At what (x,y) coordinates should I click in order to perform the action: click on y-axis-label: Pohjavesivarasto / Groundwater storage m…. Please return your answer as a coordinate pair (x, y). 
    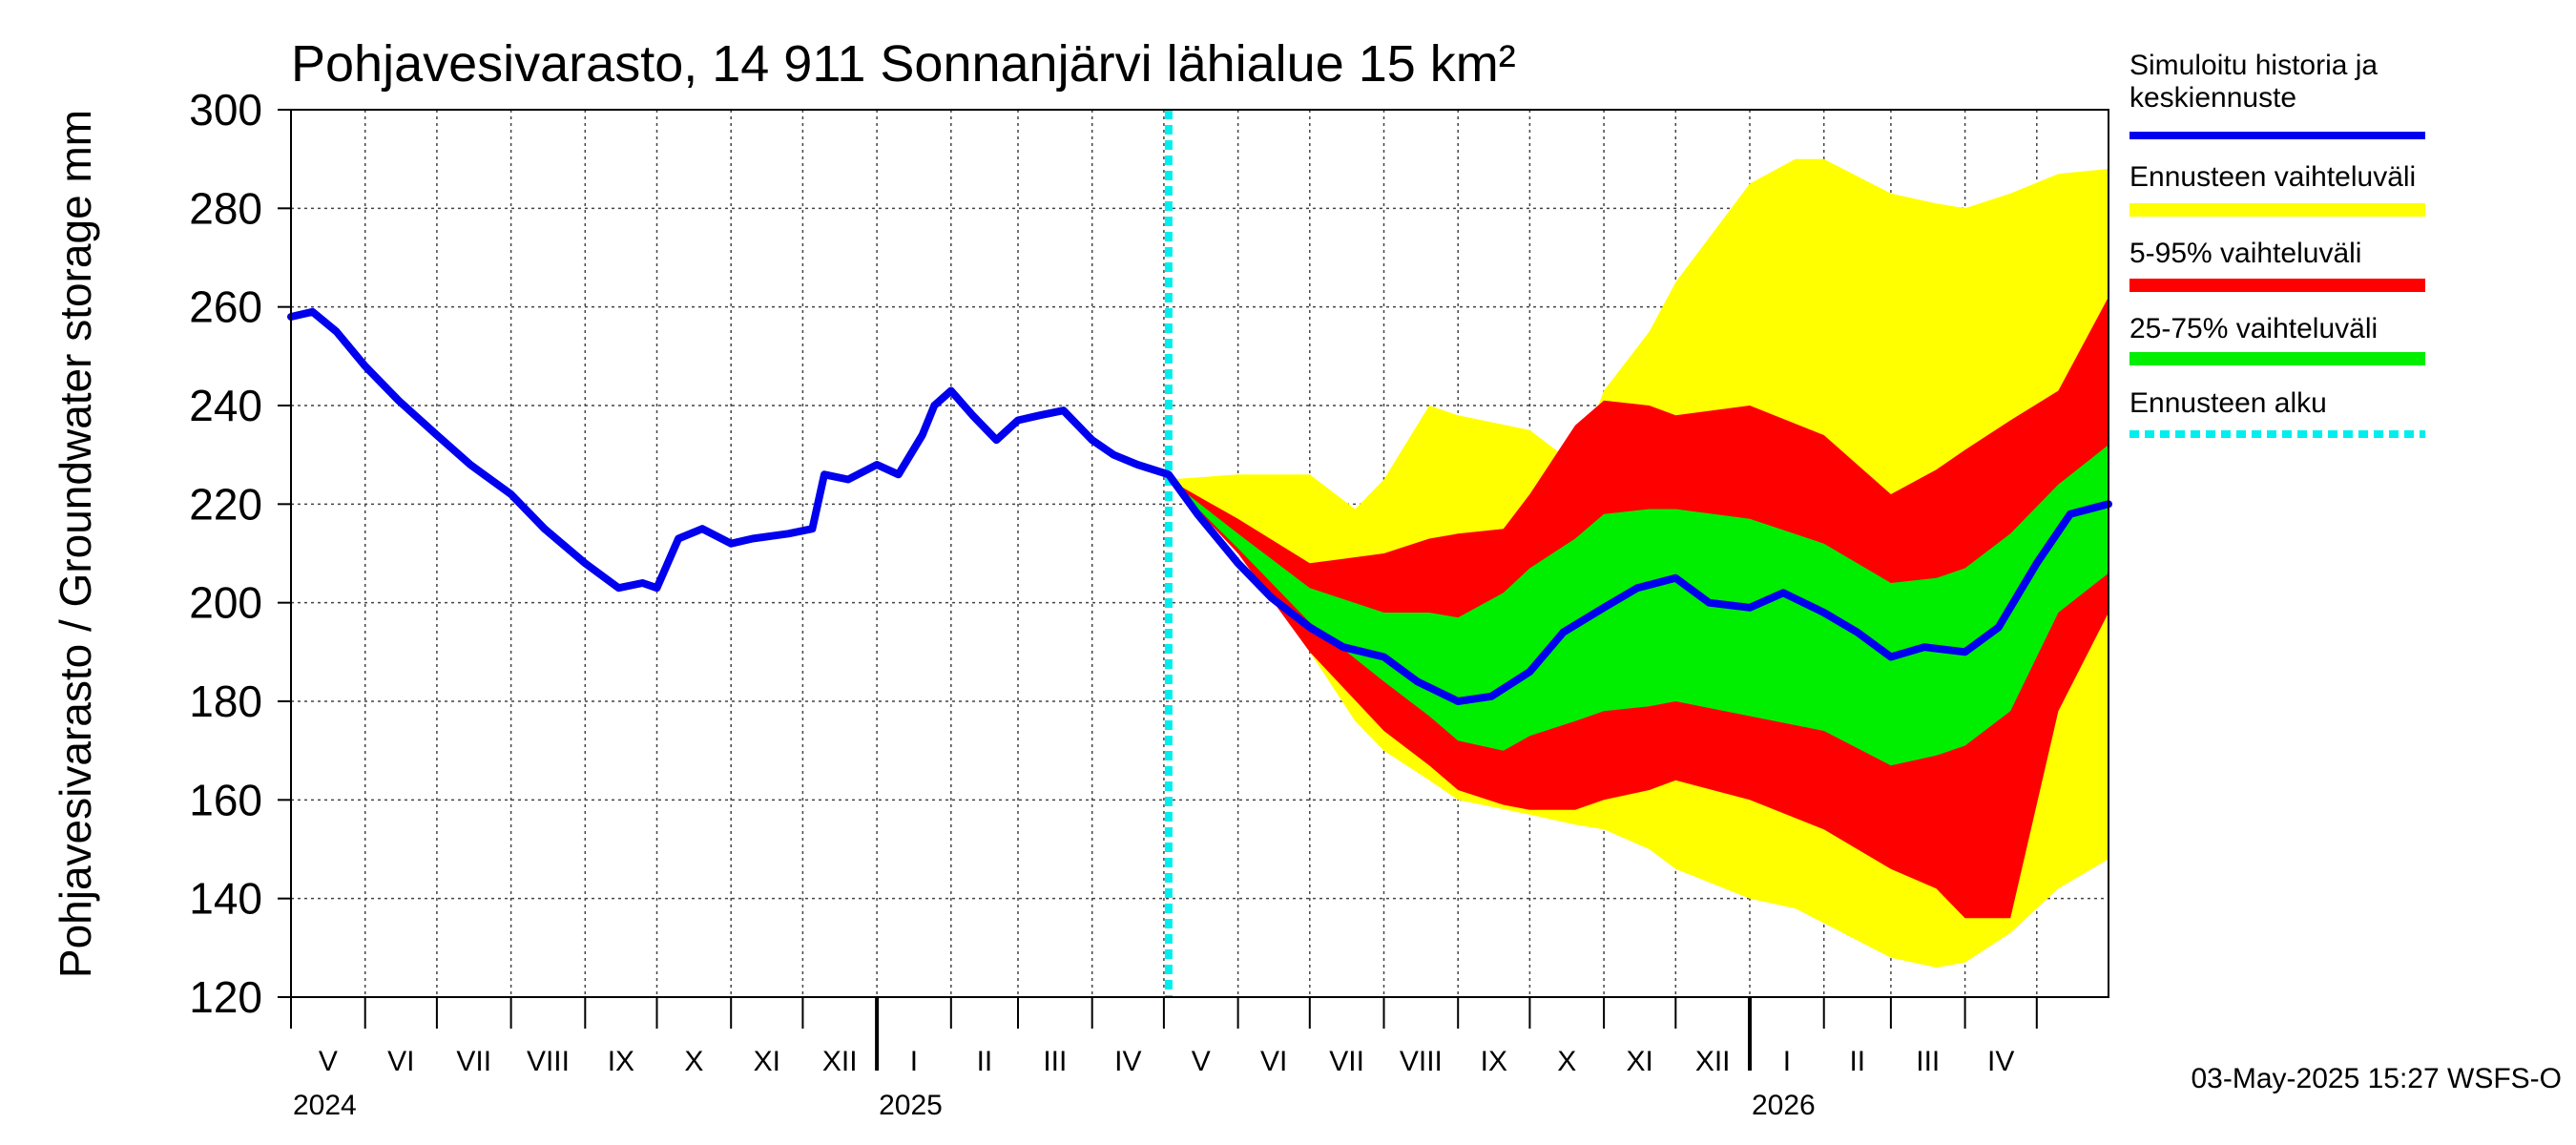
    Looking at the image, I should click on (75, 544).